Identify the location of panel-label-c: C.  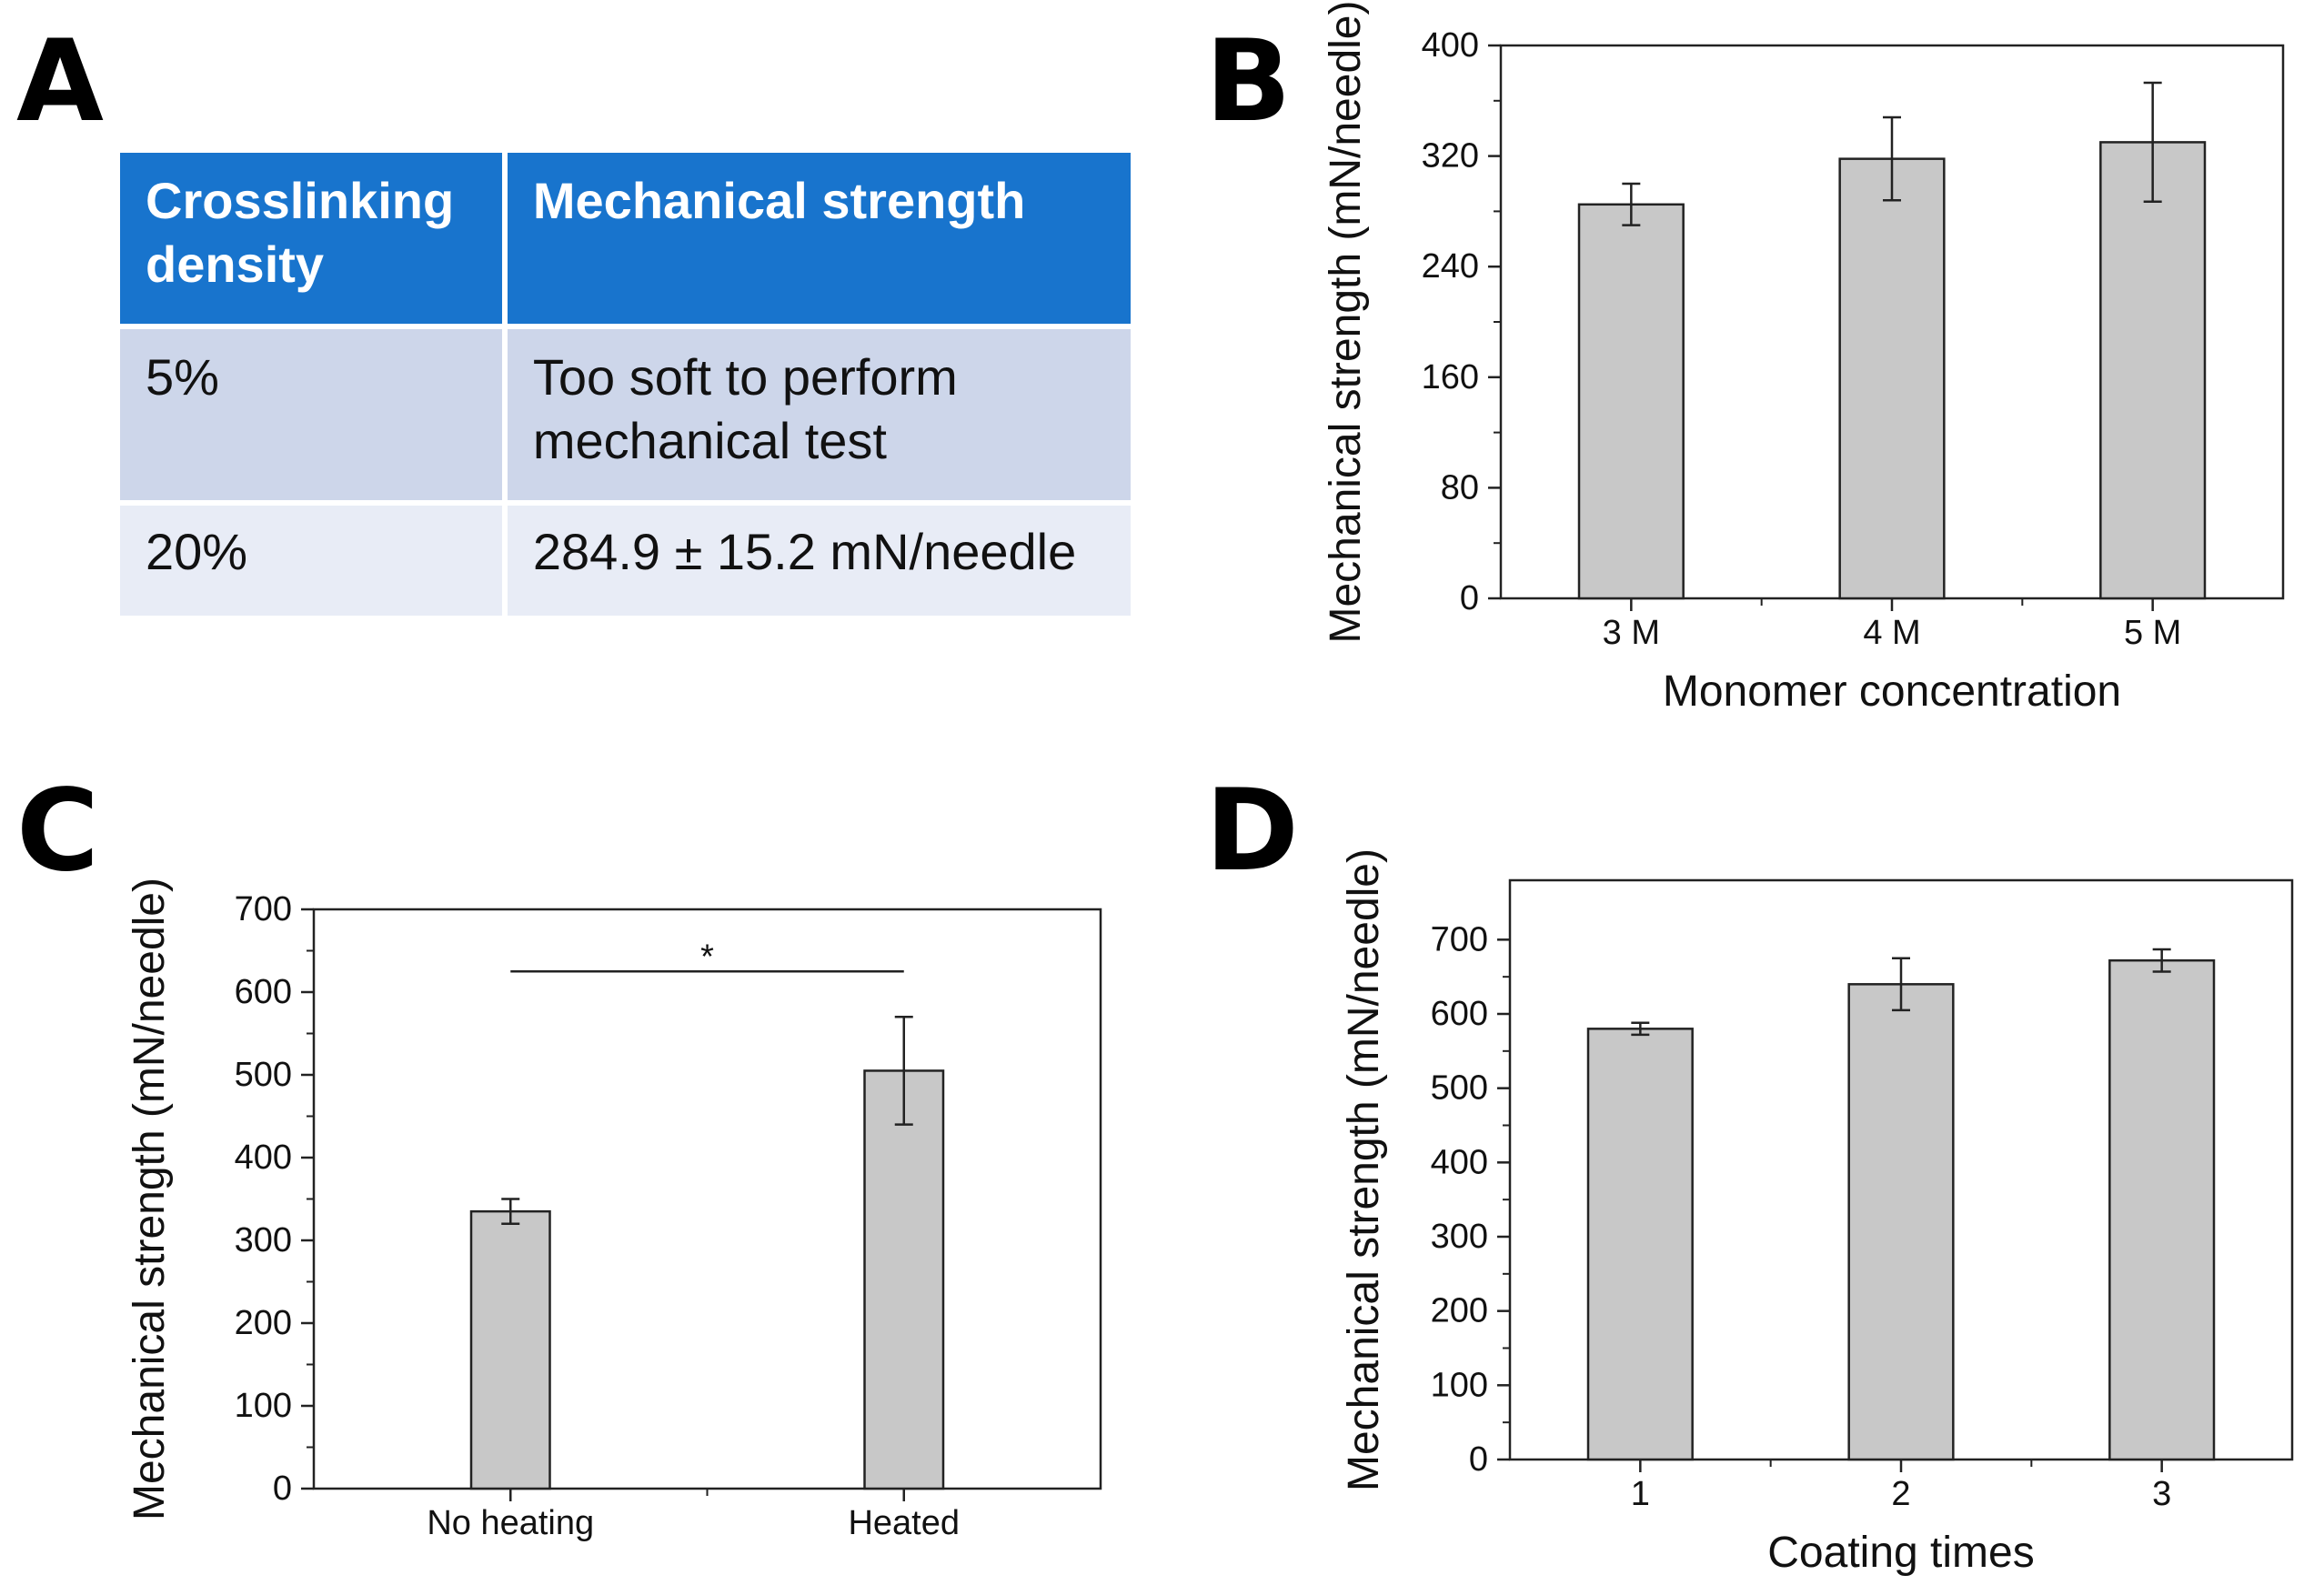
(58, 831).